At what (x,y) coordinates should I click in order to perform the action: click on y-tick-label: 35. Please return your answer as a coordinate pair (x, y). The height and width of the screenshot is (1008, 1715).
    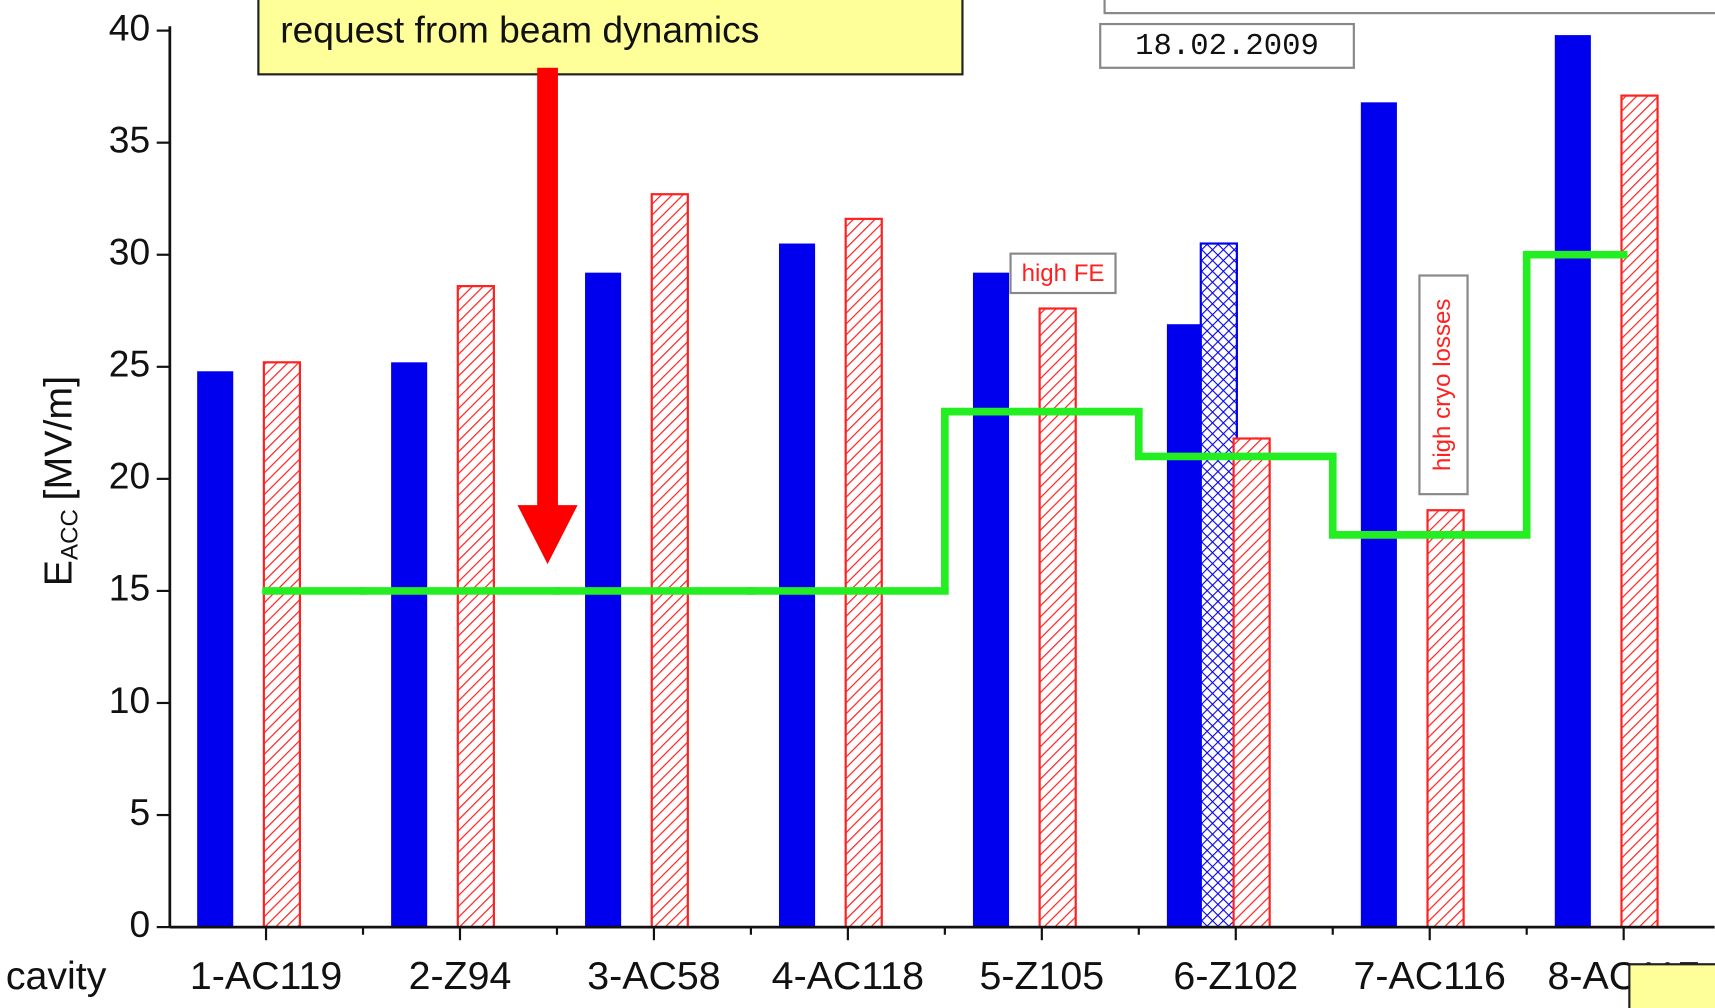
    Looking at the image, I should click on (129, 139).